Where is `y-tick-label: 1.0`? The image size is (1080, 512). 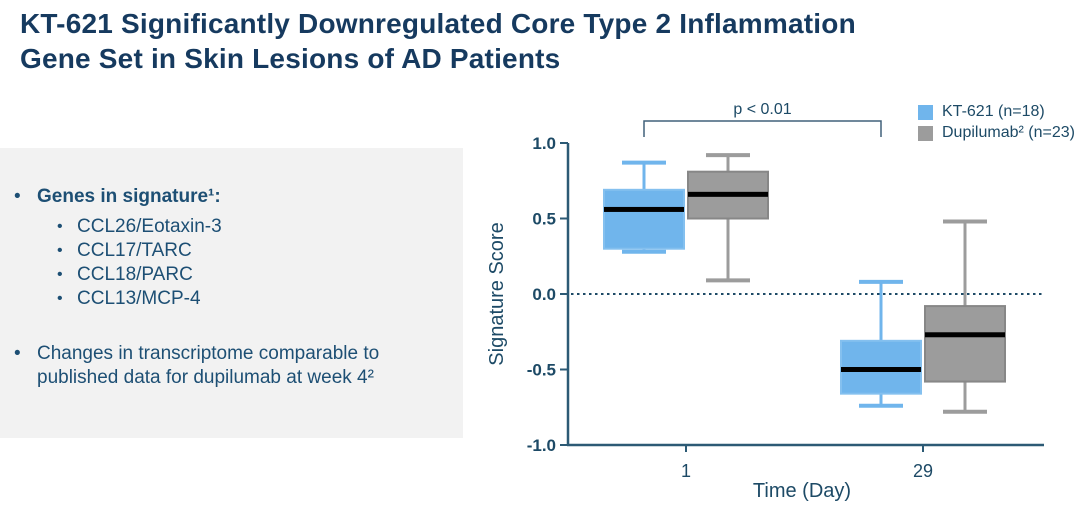
y-tick-label: 1.0 is located at coordinates (544, 143).